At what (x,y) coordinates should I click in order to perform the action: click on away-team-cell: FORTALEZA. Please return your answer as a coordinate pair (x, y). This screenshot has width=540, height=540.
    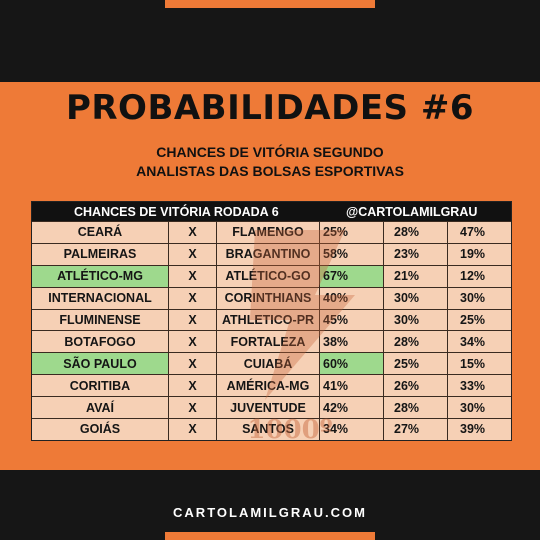
    Looking at the image, I should click on (268, 342).